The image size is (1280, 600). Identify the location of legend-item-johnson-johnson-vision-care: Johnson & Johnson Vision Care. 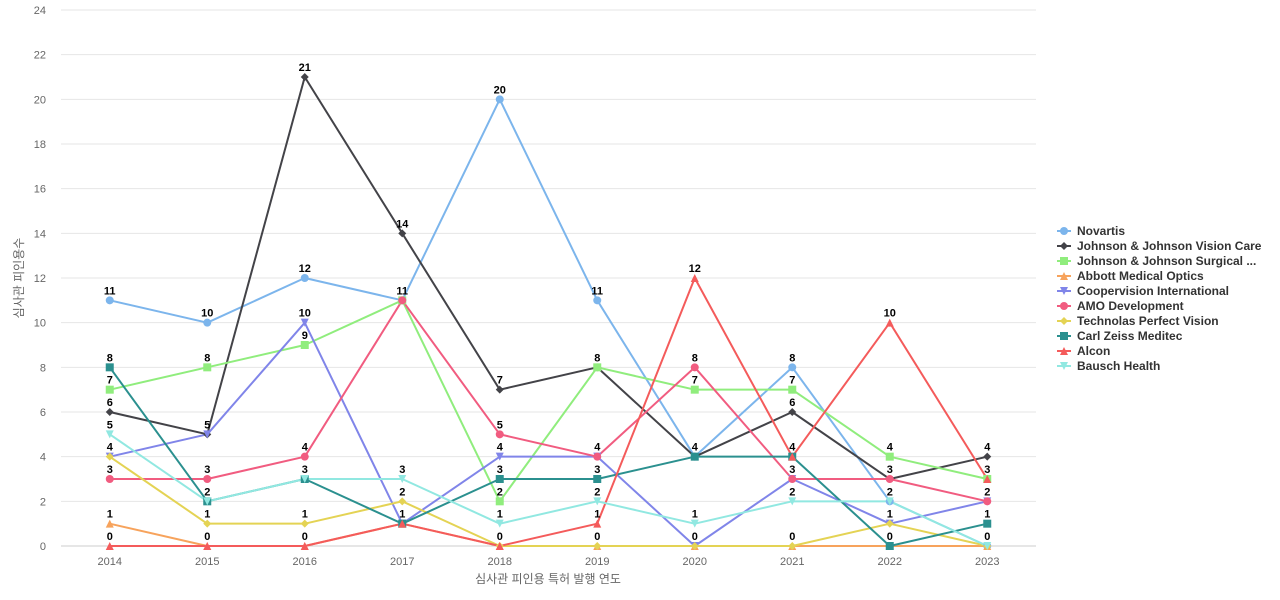
(1159, 246).